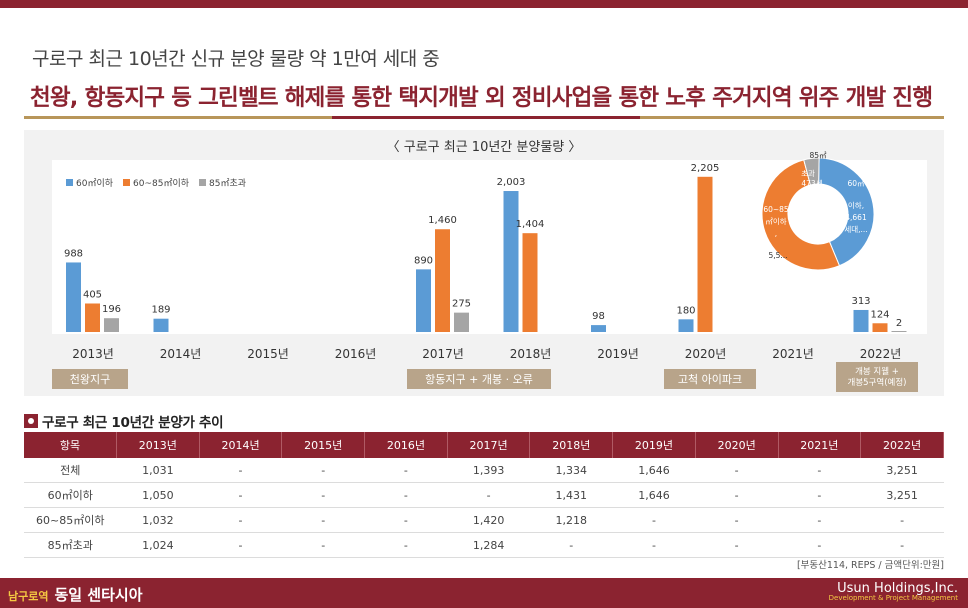 Image resolution: width=968 pixels, height=608 pixels. Describe the element at coordinates (880, 327) in the screenshot. I see `bar-2022년-1` at that location.